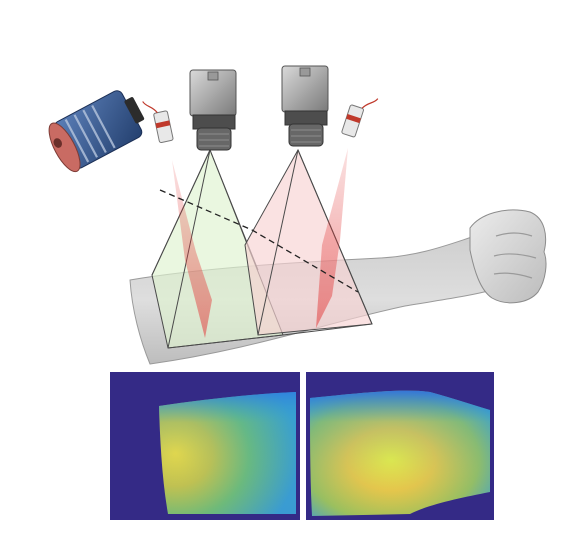 The image size is (572, 542). Describe the element at coordinates (213, 110) in the screenshot. I see `camera-left-icon` at that location.